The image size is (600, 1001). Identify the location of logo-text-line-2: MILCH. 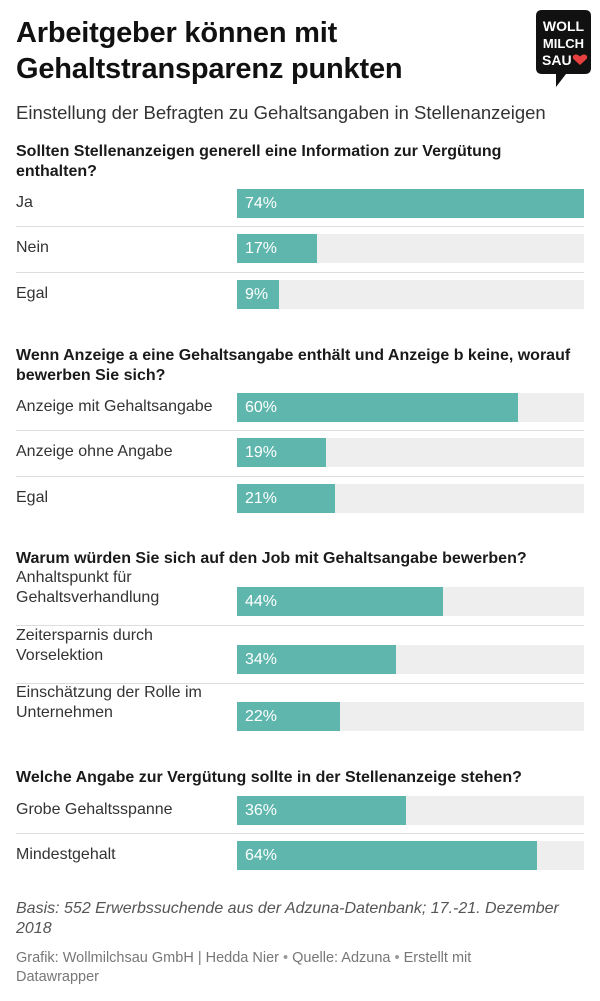
(563, 43).